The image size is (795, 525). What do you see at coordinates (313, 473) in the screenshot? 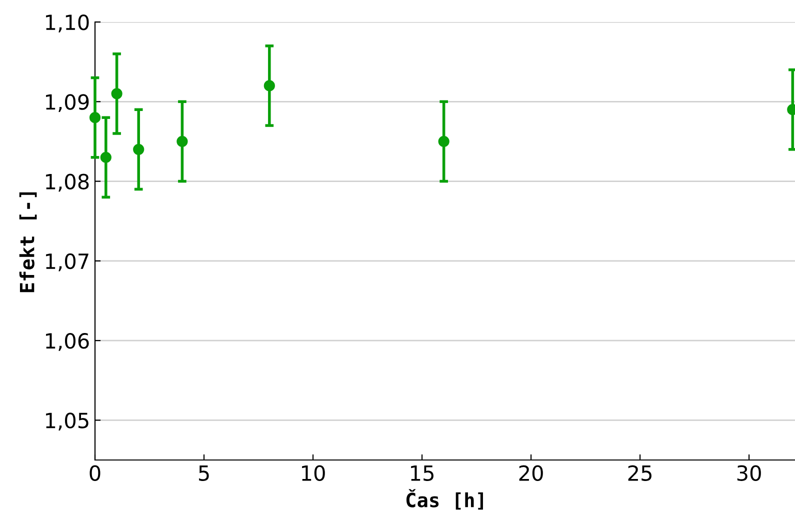
I see `x-tick-label: 10` at bounding box center [313, 473].